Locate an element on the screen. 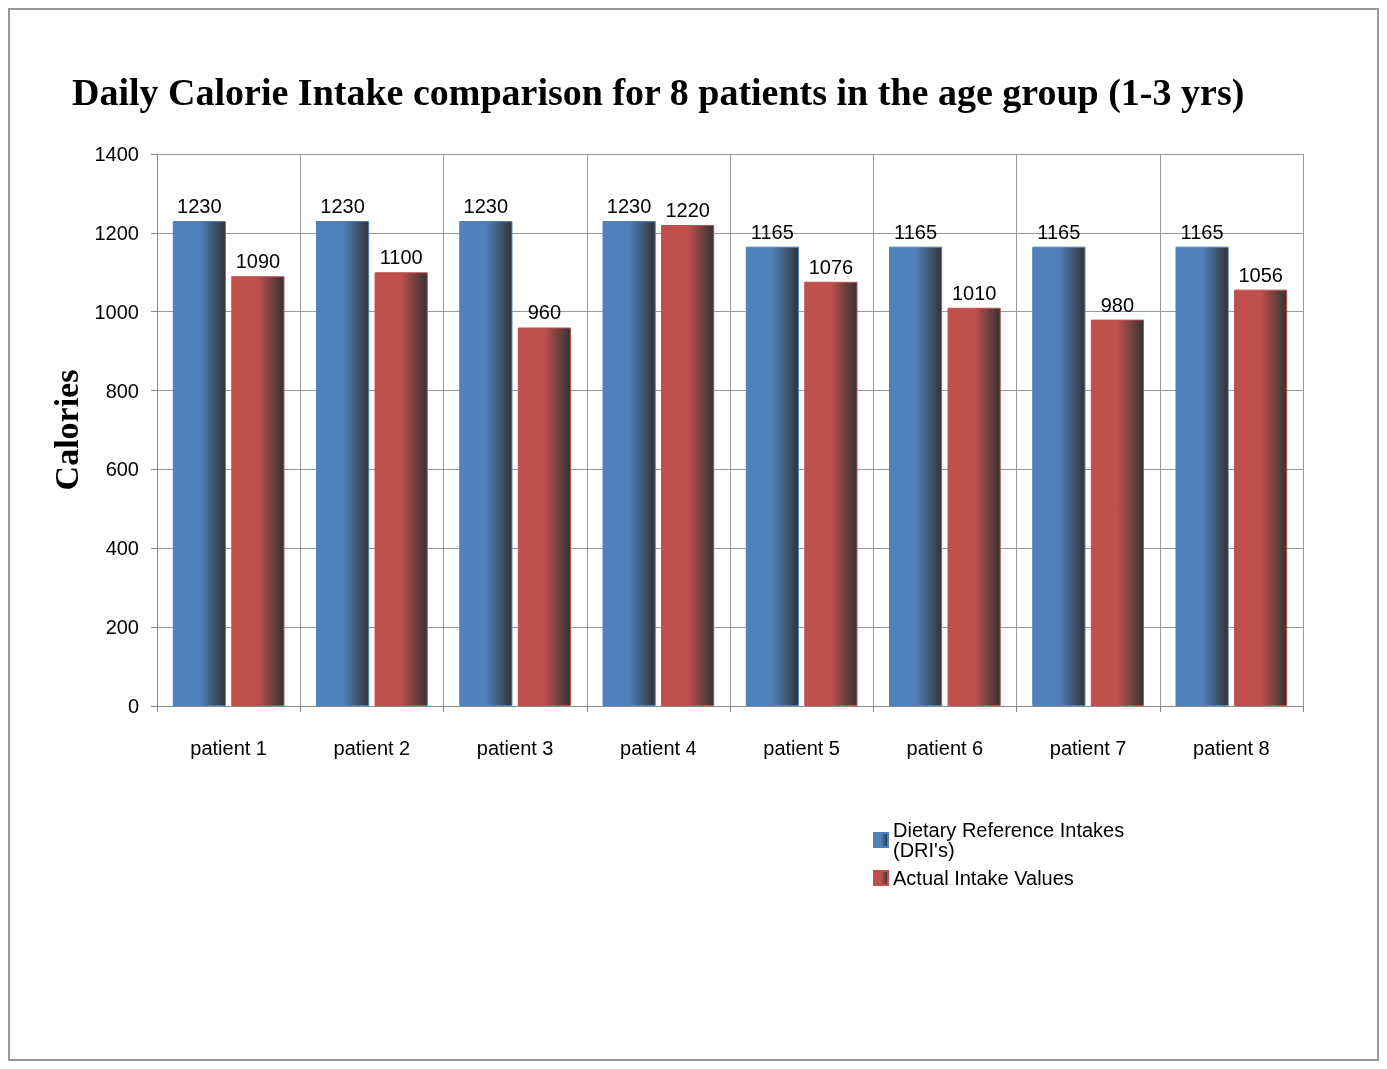  x-tick-label: patient 4 is located at coordinates (658, 748).